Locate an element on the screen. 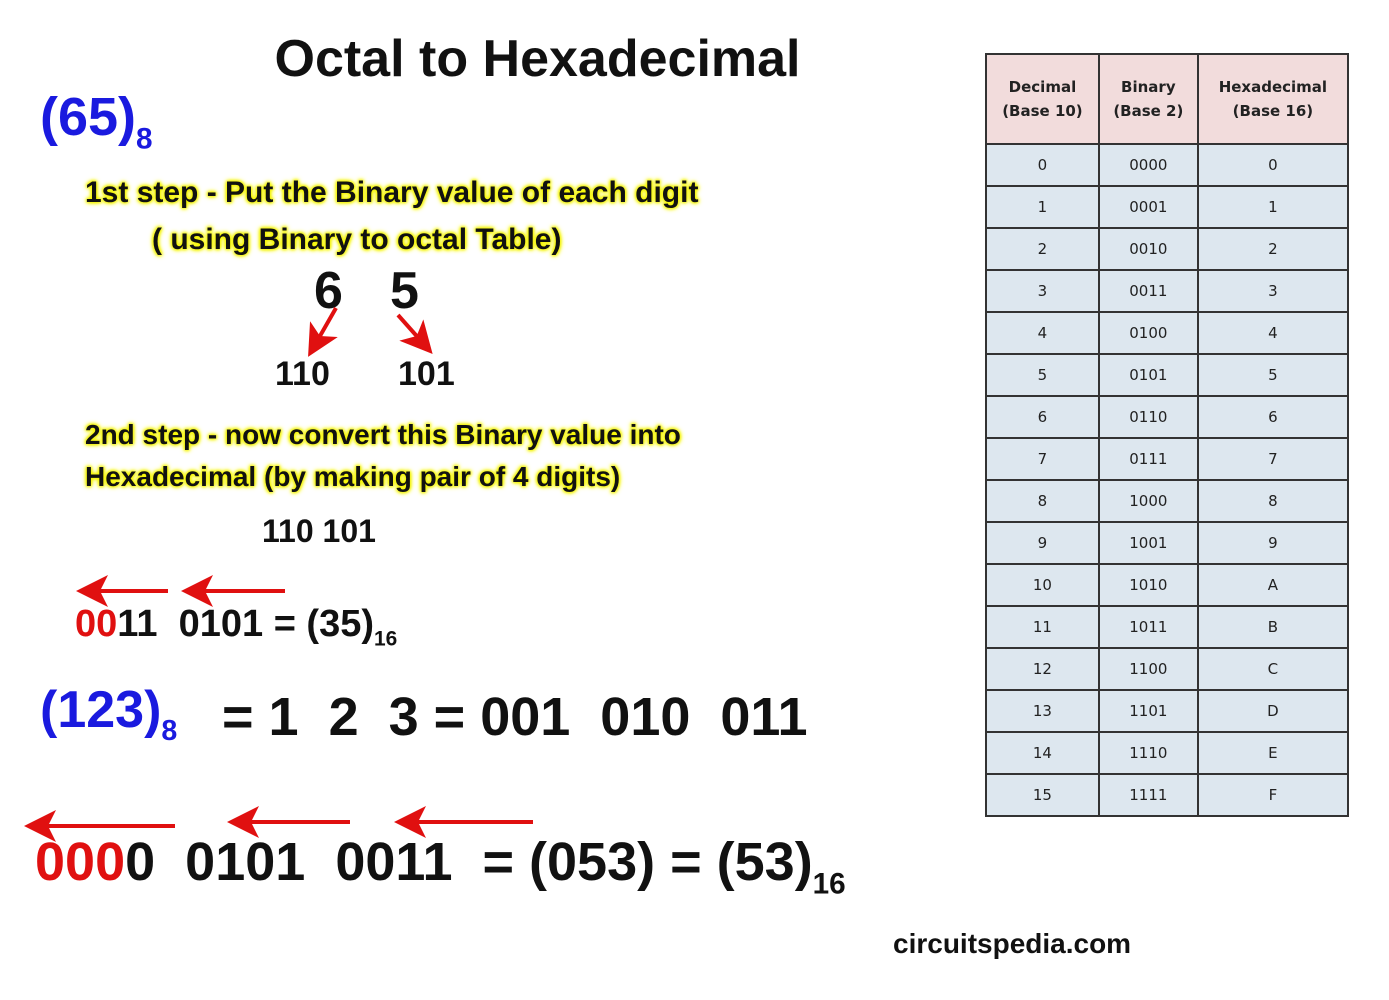  table-cell: 13 is located at coordinates (1042, 711).